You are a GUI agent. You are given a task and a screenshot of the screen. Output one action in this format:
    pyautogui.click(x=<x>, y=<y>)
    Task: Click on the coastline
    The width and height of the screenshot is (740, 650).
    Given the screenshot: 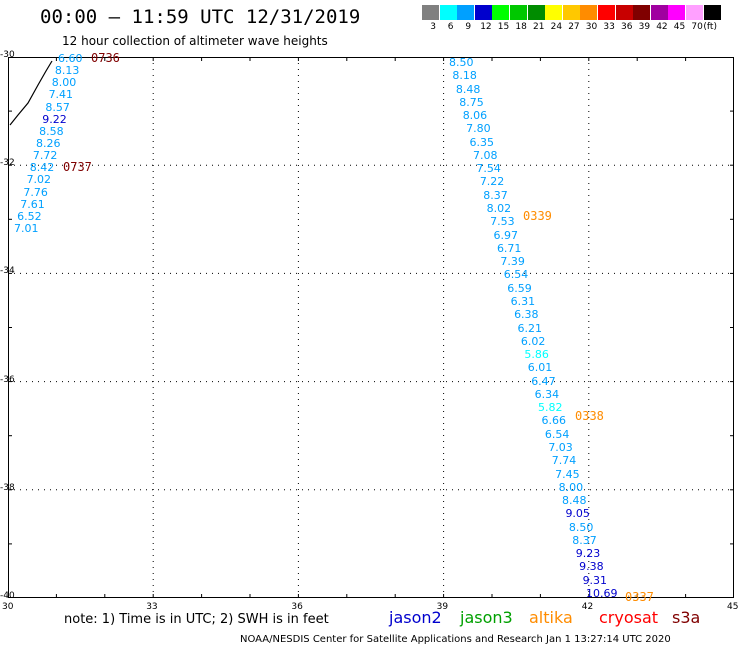 What is the action you would take?
    pyautogui.click(x=31, y=93)
    